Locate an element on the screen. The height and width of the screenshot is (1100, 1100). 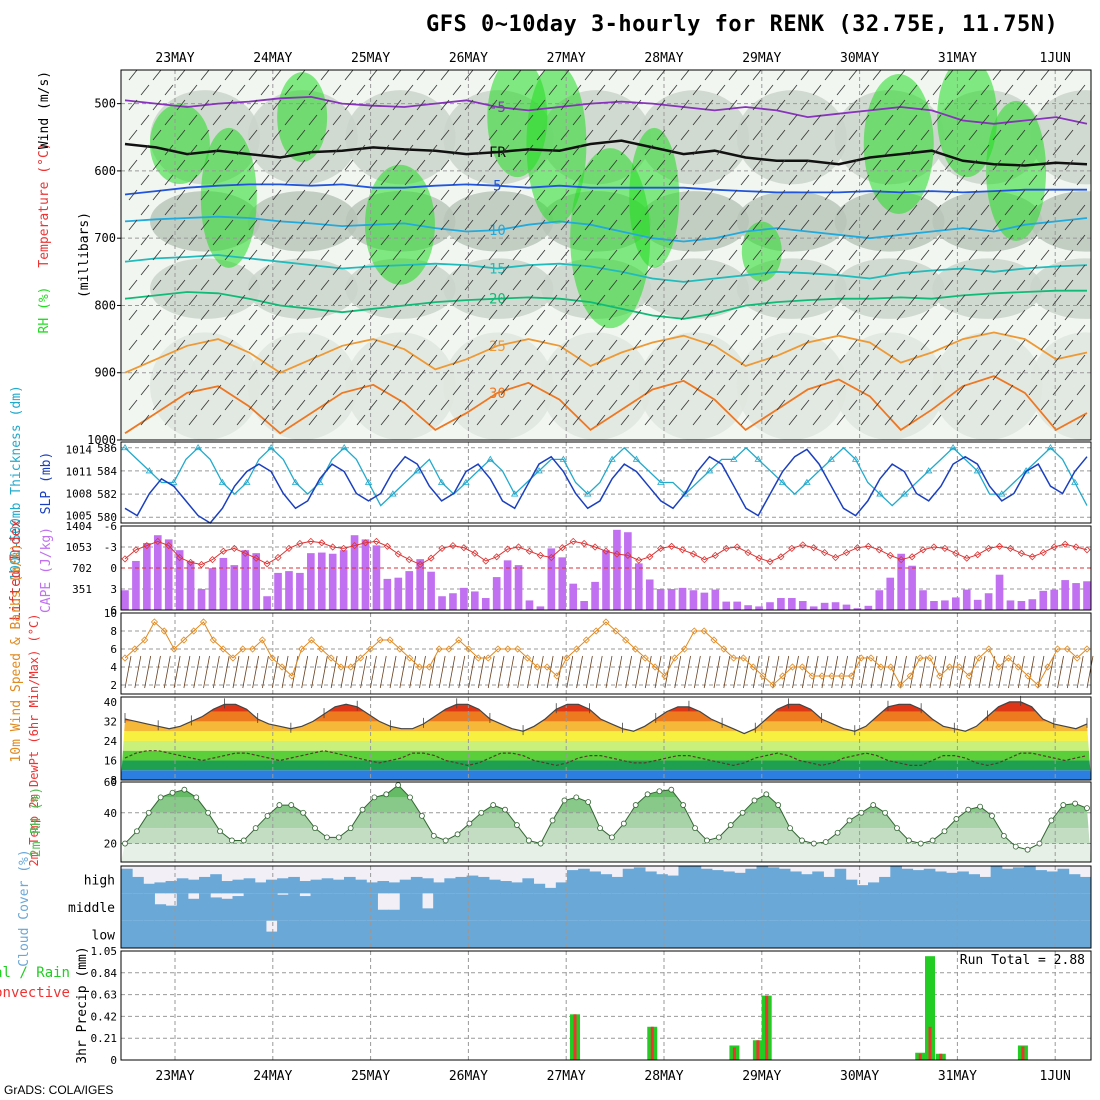
precip-tick-label: 0.63 is located at coordinates (104, 995).